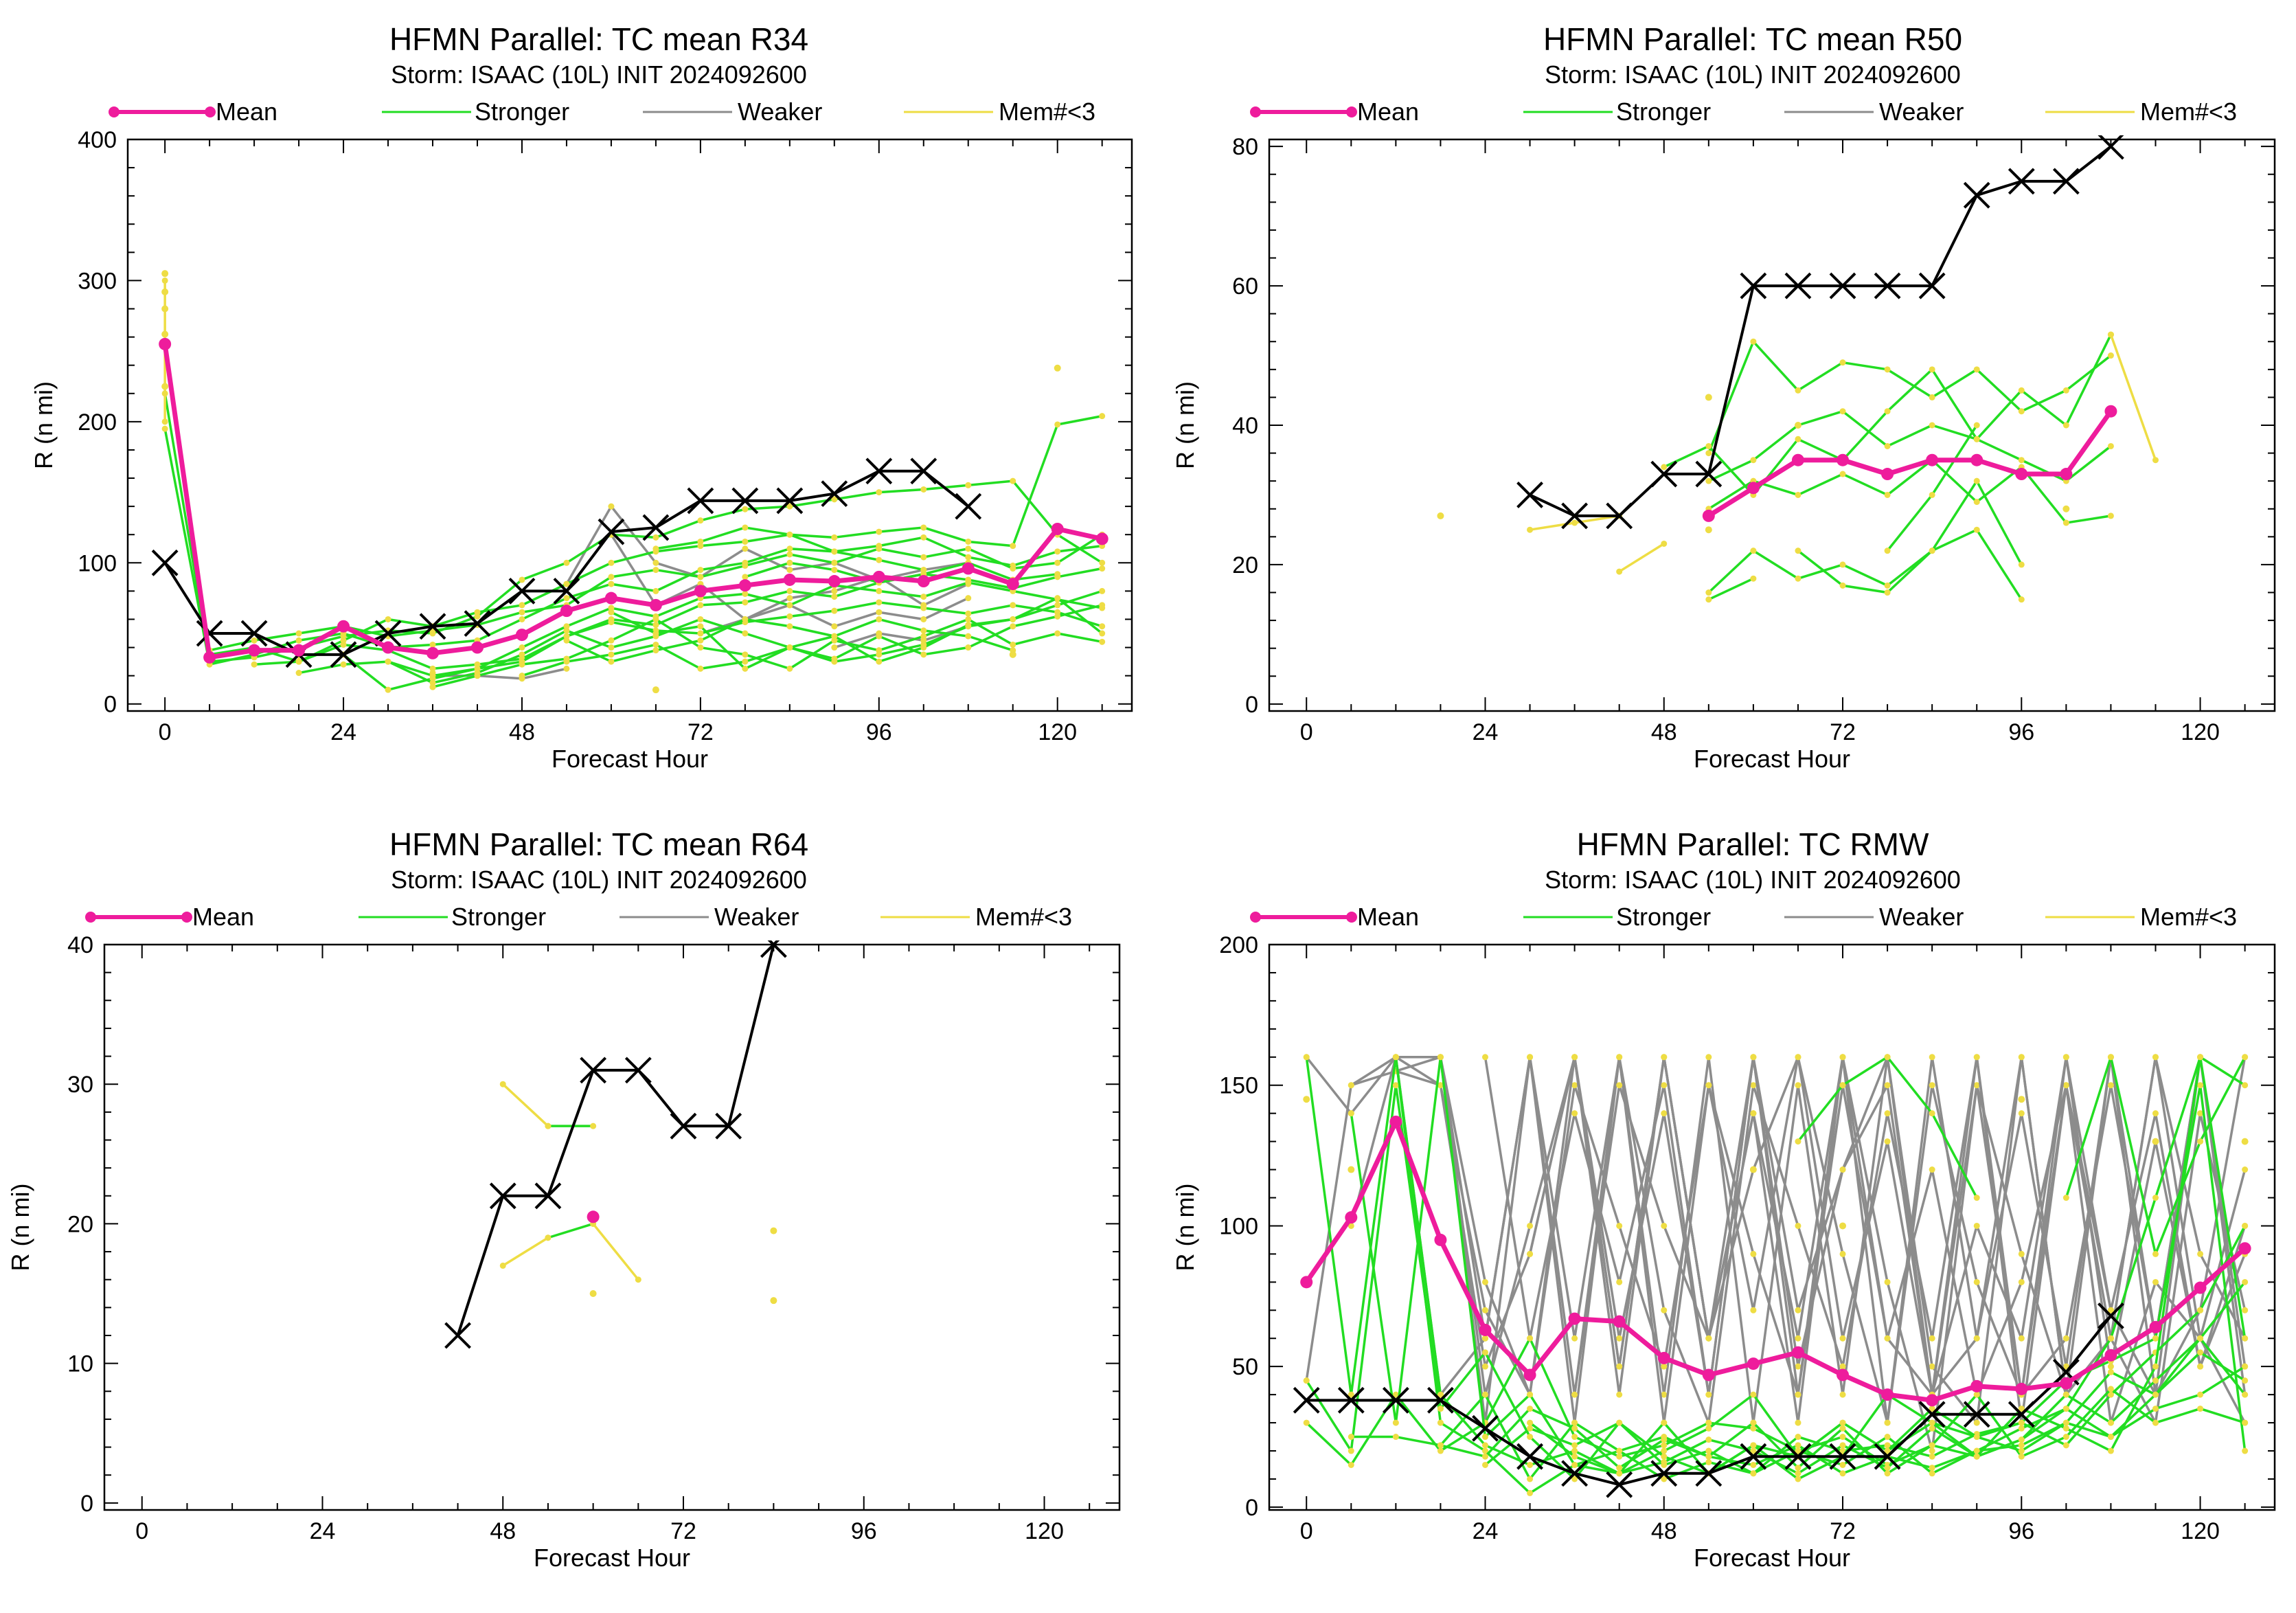  What do you see at coordinates (1910, 463) in the screenshot?
I see `mean-line` at bounding box center [1910, 463].